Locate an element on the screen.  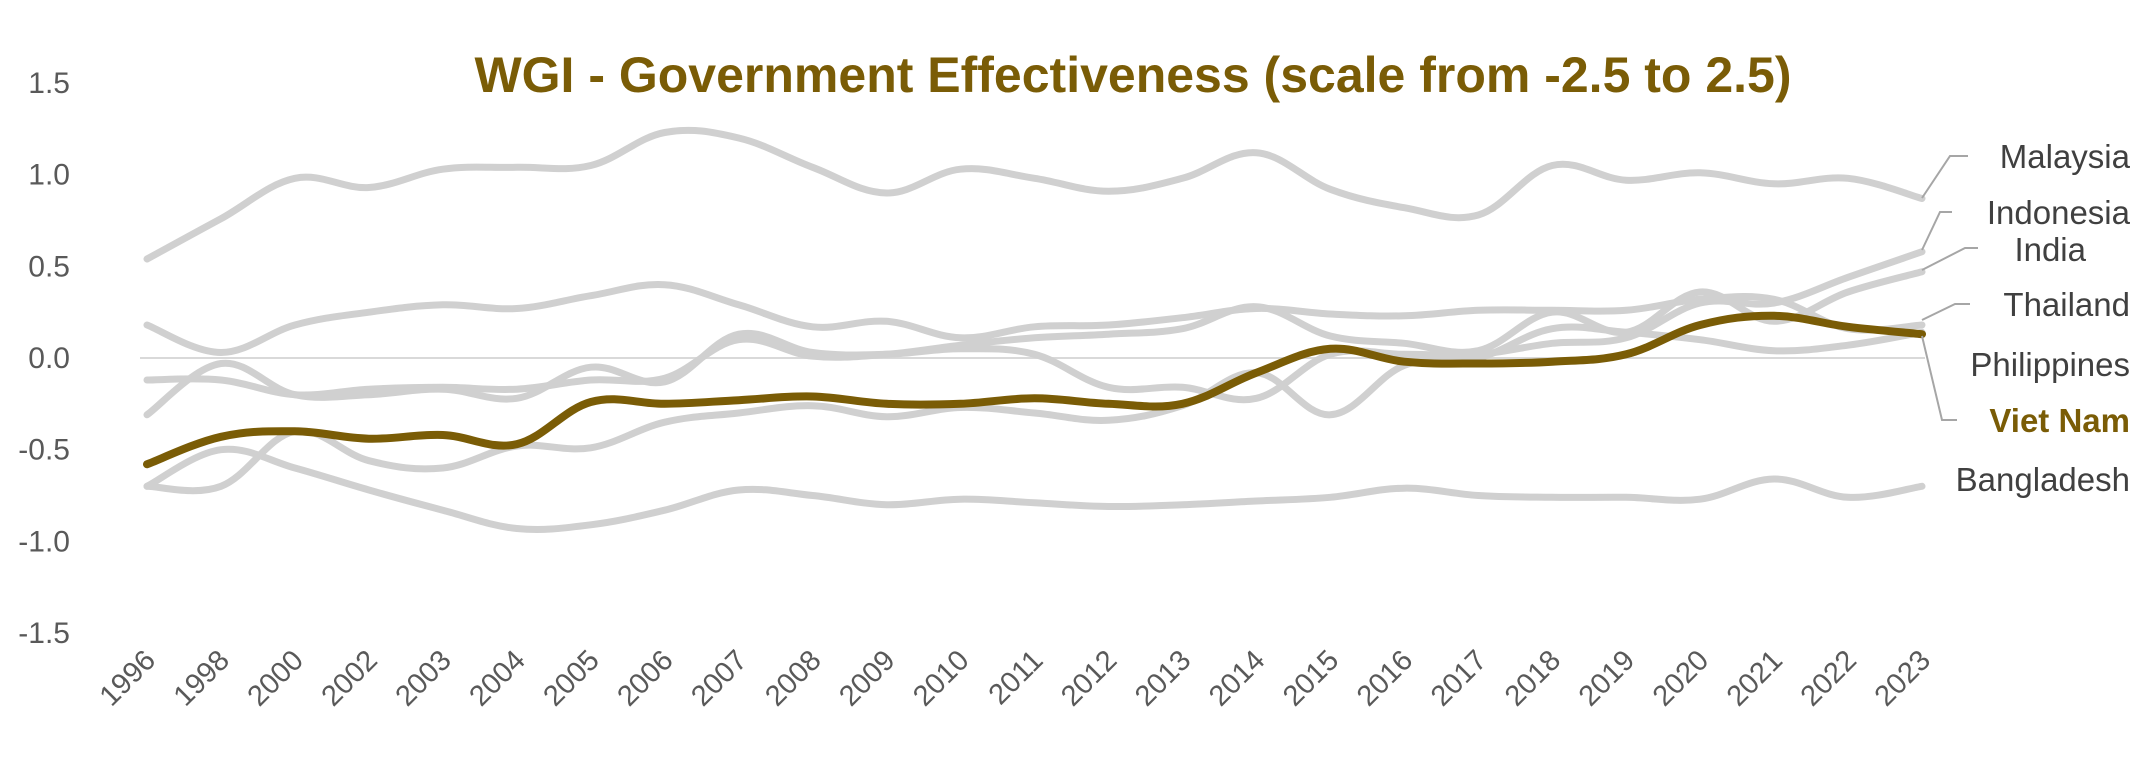
y-tick-label: -1.5 is located at coordinates (44, 633).